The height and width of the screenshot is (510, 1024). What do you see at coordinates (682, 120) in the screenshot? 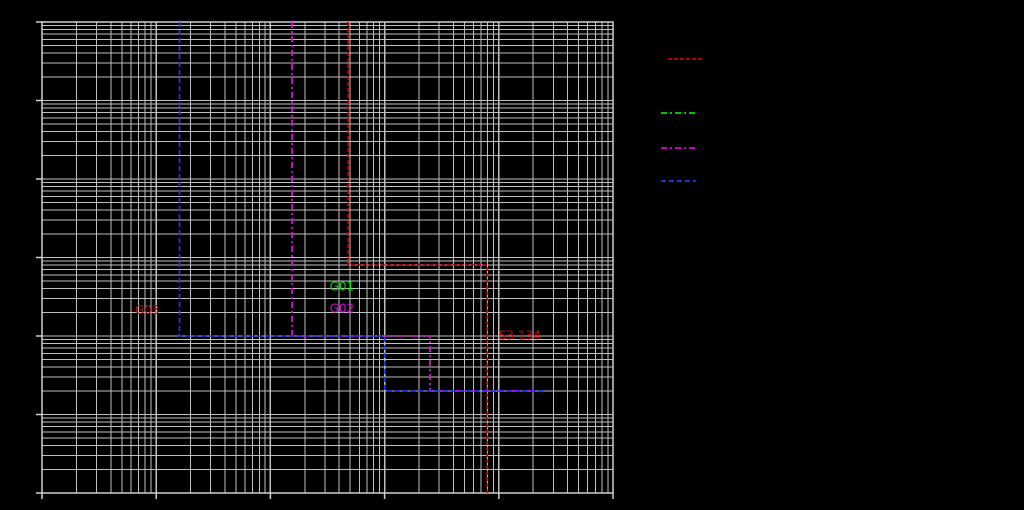
I see `legend` at bounding box center [682, 120].